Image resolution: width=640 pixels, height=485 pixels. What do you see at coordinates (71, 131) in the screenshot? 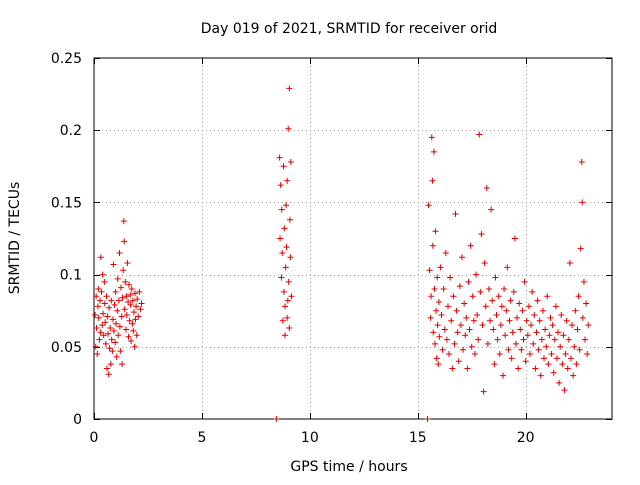
I see `y-tick-label: 0.2` at bounding box center [71, 131].